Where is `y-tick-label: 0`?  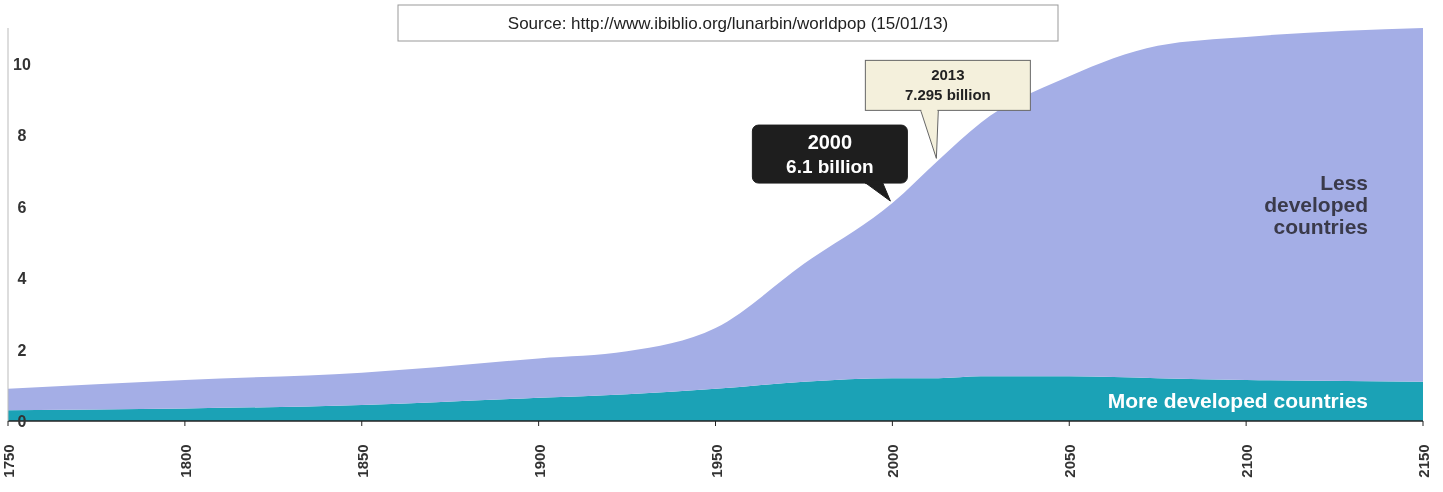 y-tick-label: 0 is located at coordinates (22, 421).